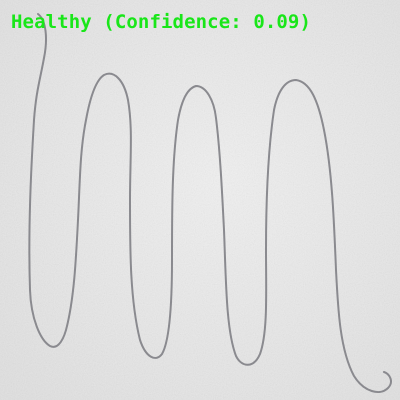 The width and height of the screenshot is (400, 400). Describe the element at coordinates (161, 22) in the screenshot. I see `prediction-label: Healthy (Confidence: 0.09)` at that location.